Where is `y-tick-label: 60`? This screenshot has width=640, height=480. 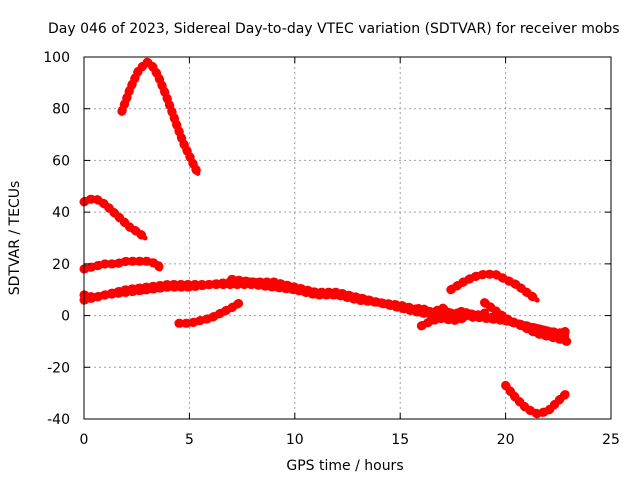
y-tick-label: 60 is located at coordinates (61, 161).